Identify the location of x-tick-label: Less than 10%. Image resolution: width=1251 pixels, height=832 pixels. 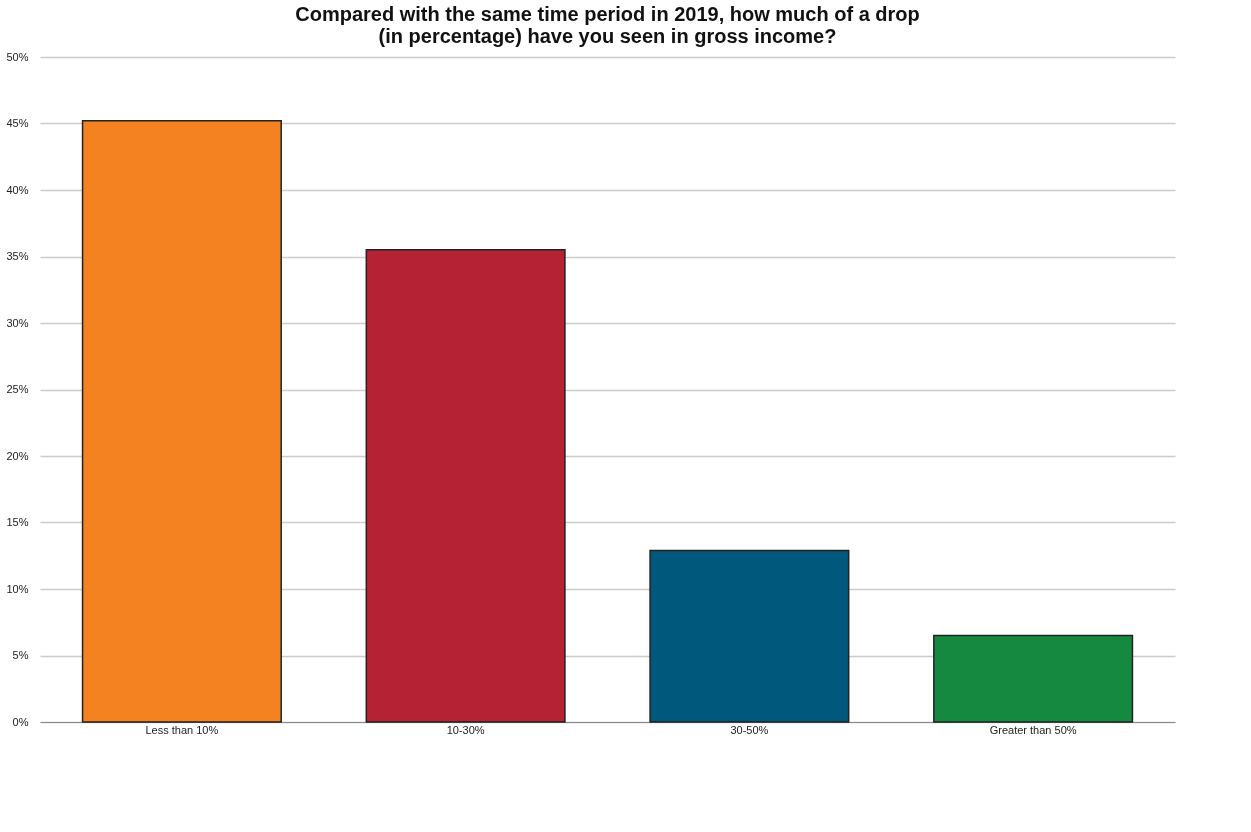
(182, 729).